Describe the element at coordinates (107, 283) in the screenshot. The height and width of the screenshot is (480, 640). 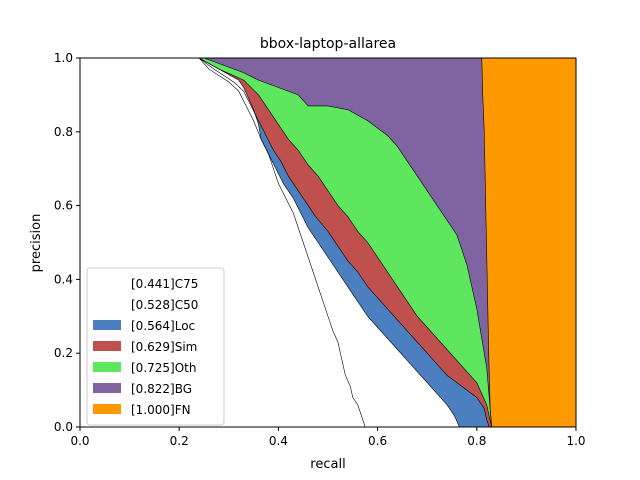
I see `legend-swatch-c75` at that location.